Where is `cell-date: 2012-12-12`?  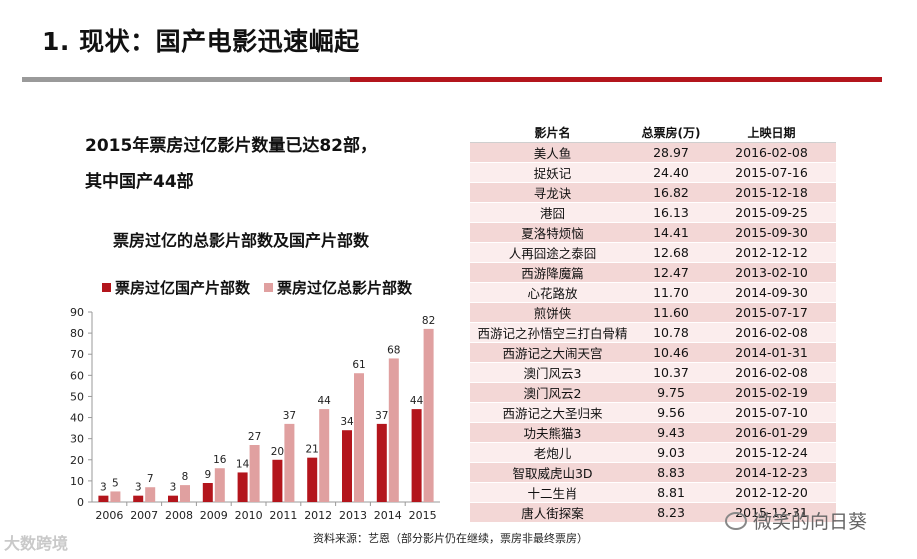 cell-date: 2012-12-12 is located at coordinates (771, 252).